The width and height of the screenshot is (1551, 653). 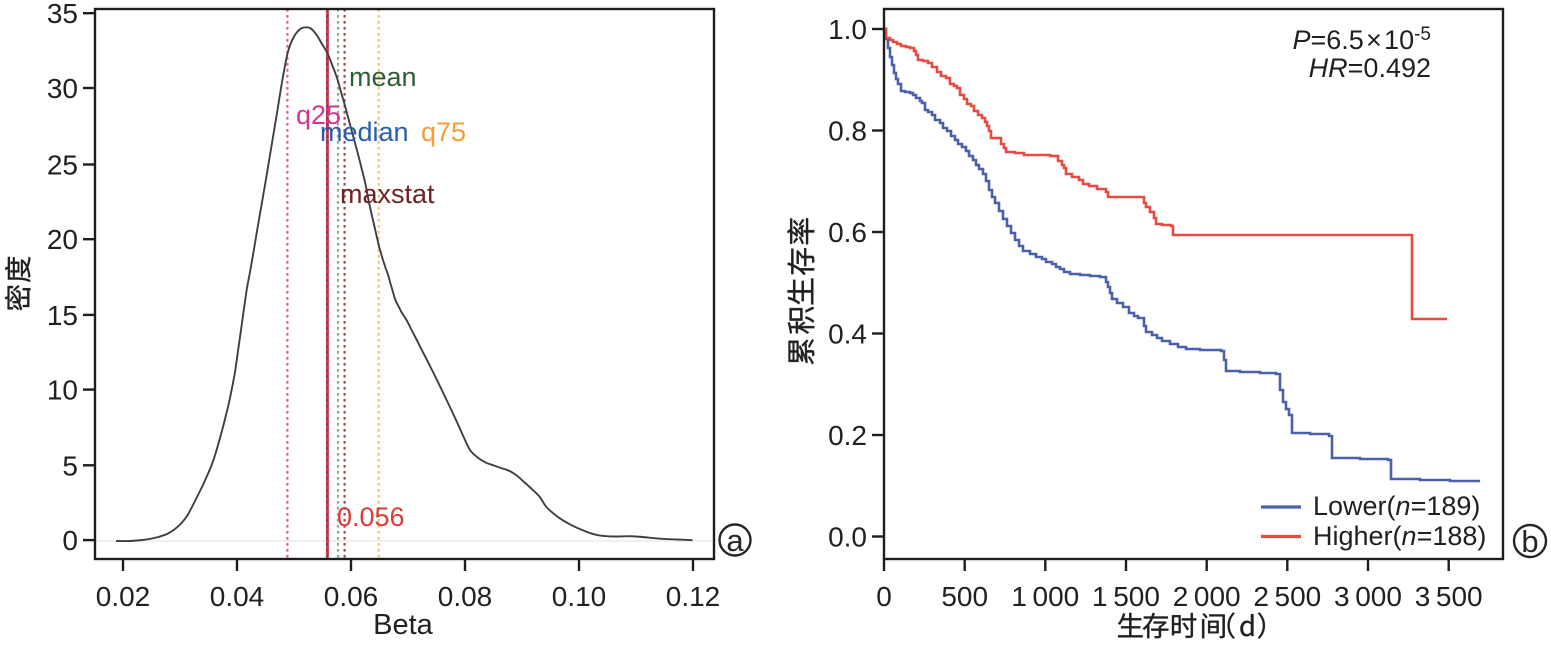 I want to click on svg-text: 0.056, so click(x=371, y=517).